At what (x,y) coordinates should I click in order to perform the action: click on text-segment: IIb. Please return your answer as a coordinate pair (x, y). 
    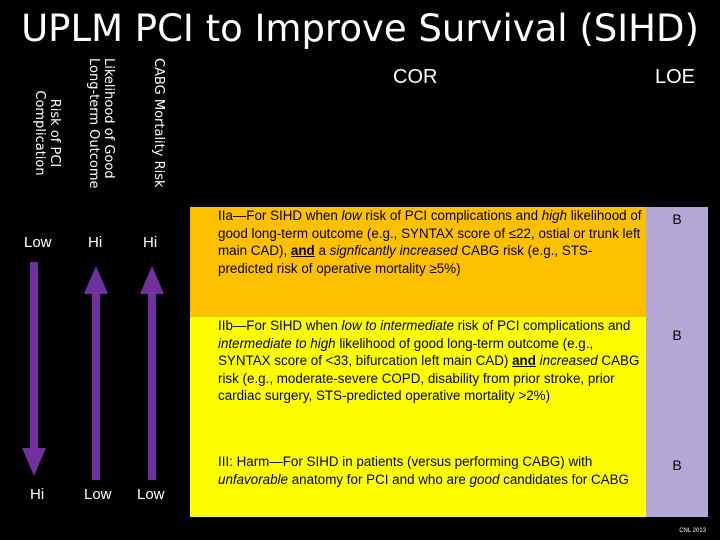
    Looking at the image, I should click on (225, 325).